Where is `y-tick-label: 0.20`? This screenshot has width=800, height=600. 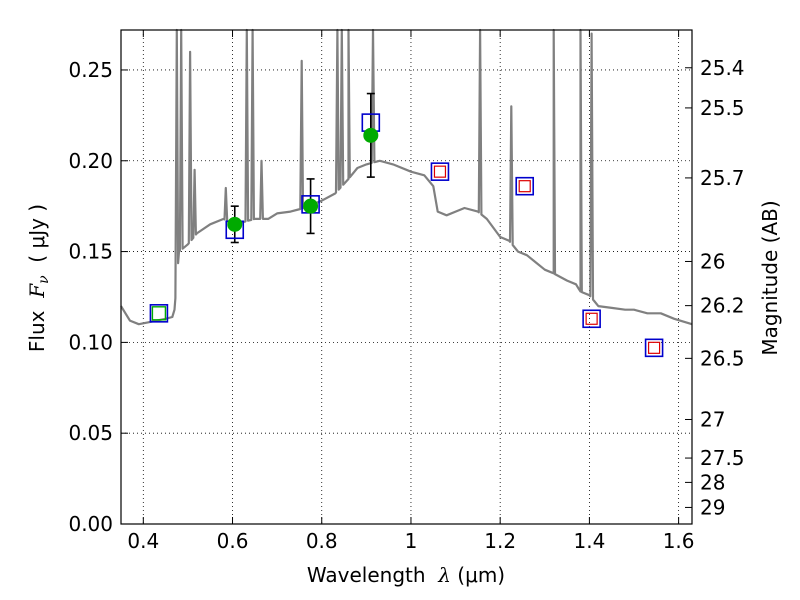
y-tick-label: 0.20 is located at coordinates (90, 161).